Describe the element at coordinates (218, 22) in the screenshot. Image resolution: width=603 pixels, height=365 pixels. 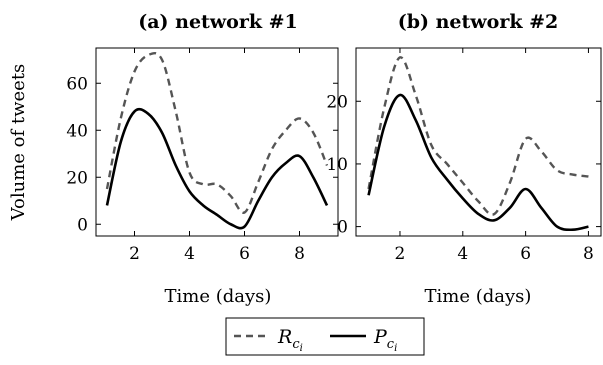
I see `panel-a-title: (a) network #1` at that location.